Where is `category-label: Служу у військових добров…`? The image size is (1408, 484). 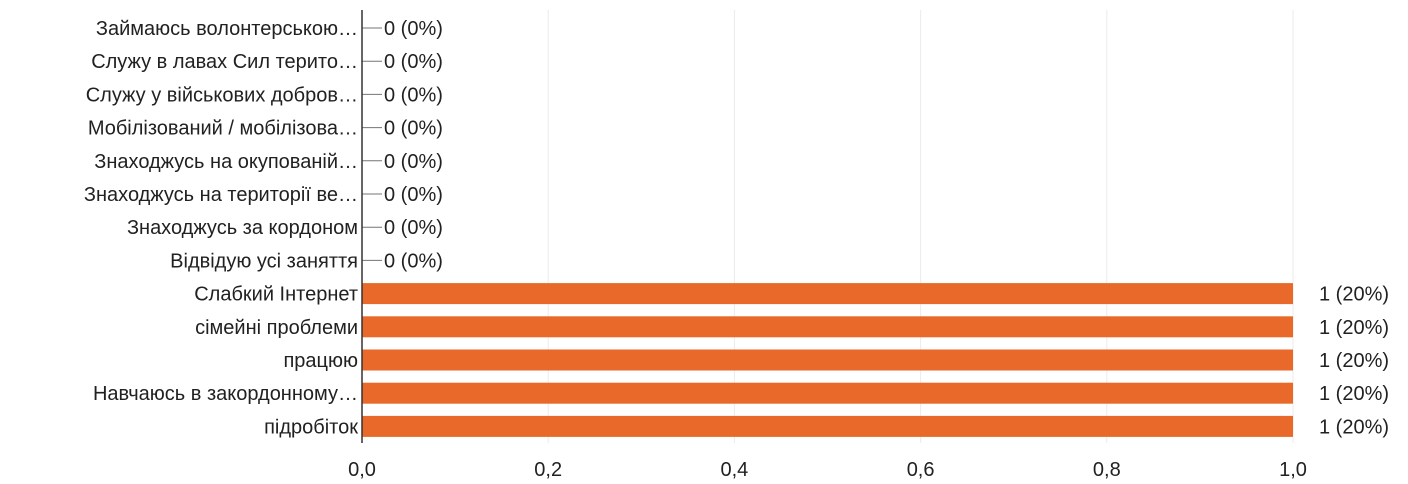 category-label: Служу у військових добров… is located at coordinates (222, 95).